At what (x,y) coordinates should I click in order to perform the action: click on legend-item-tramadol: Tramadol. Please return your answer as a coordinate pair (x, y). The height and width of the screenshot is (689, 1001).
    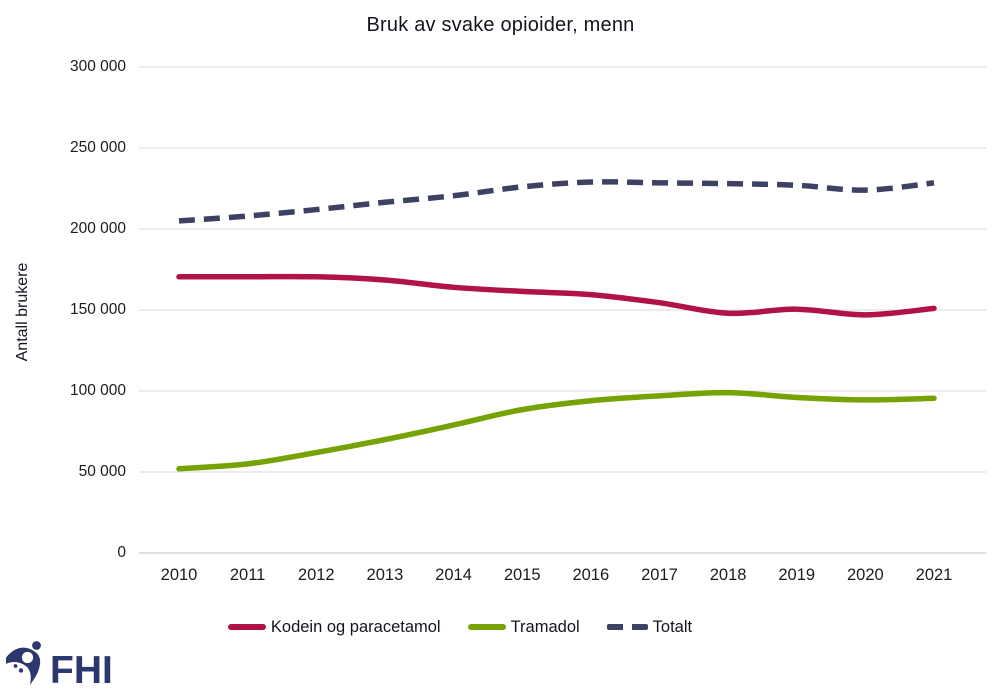
    Looking at the image, I should click on (523, 627).